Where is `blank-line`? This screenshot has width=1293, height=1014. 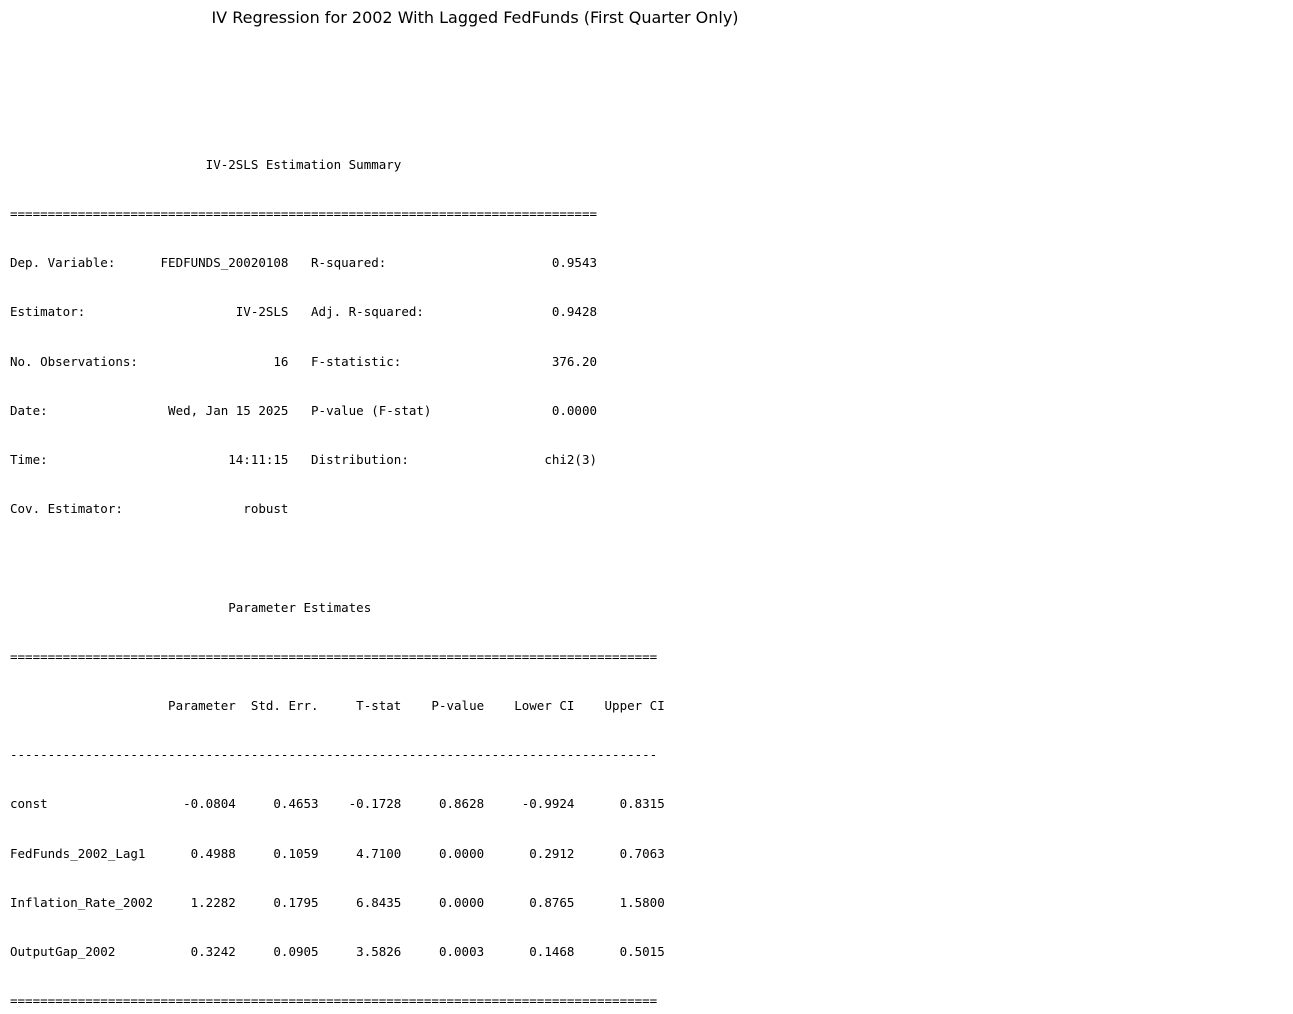
blank-line is located at coordinates (582, 558).